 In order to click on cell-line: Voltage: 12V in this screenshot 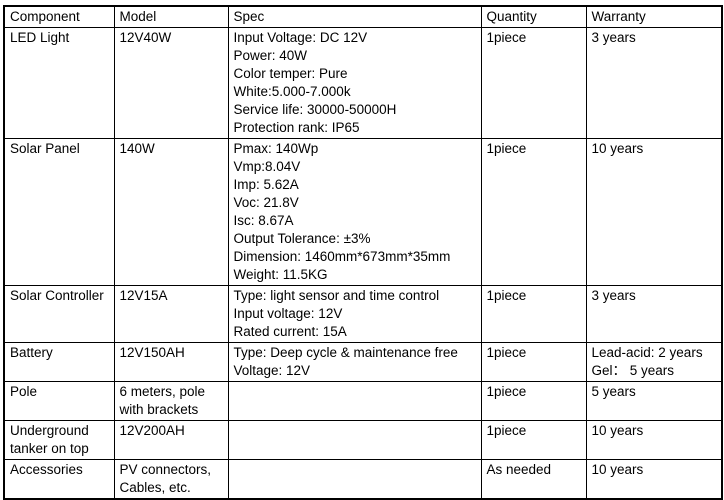, I will do `click(272, 370)`.